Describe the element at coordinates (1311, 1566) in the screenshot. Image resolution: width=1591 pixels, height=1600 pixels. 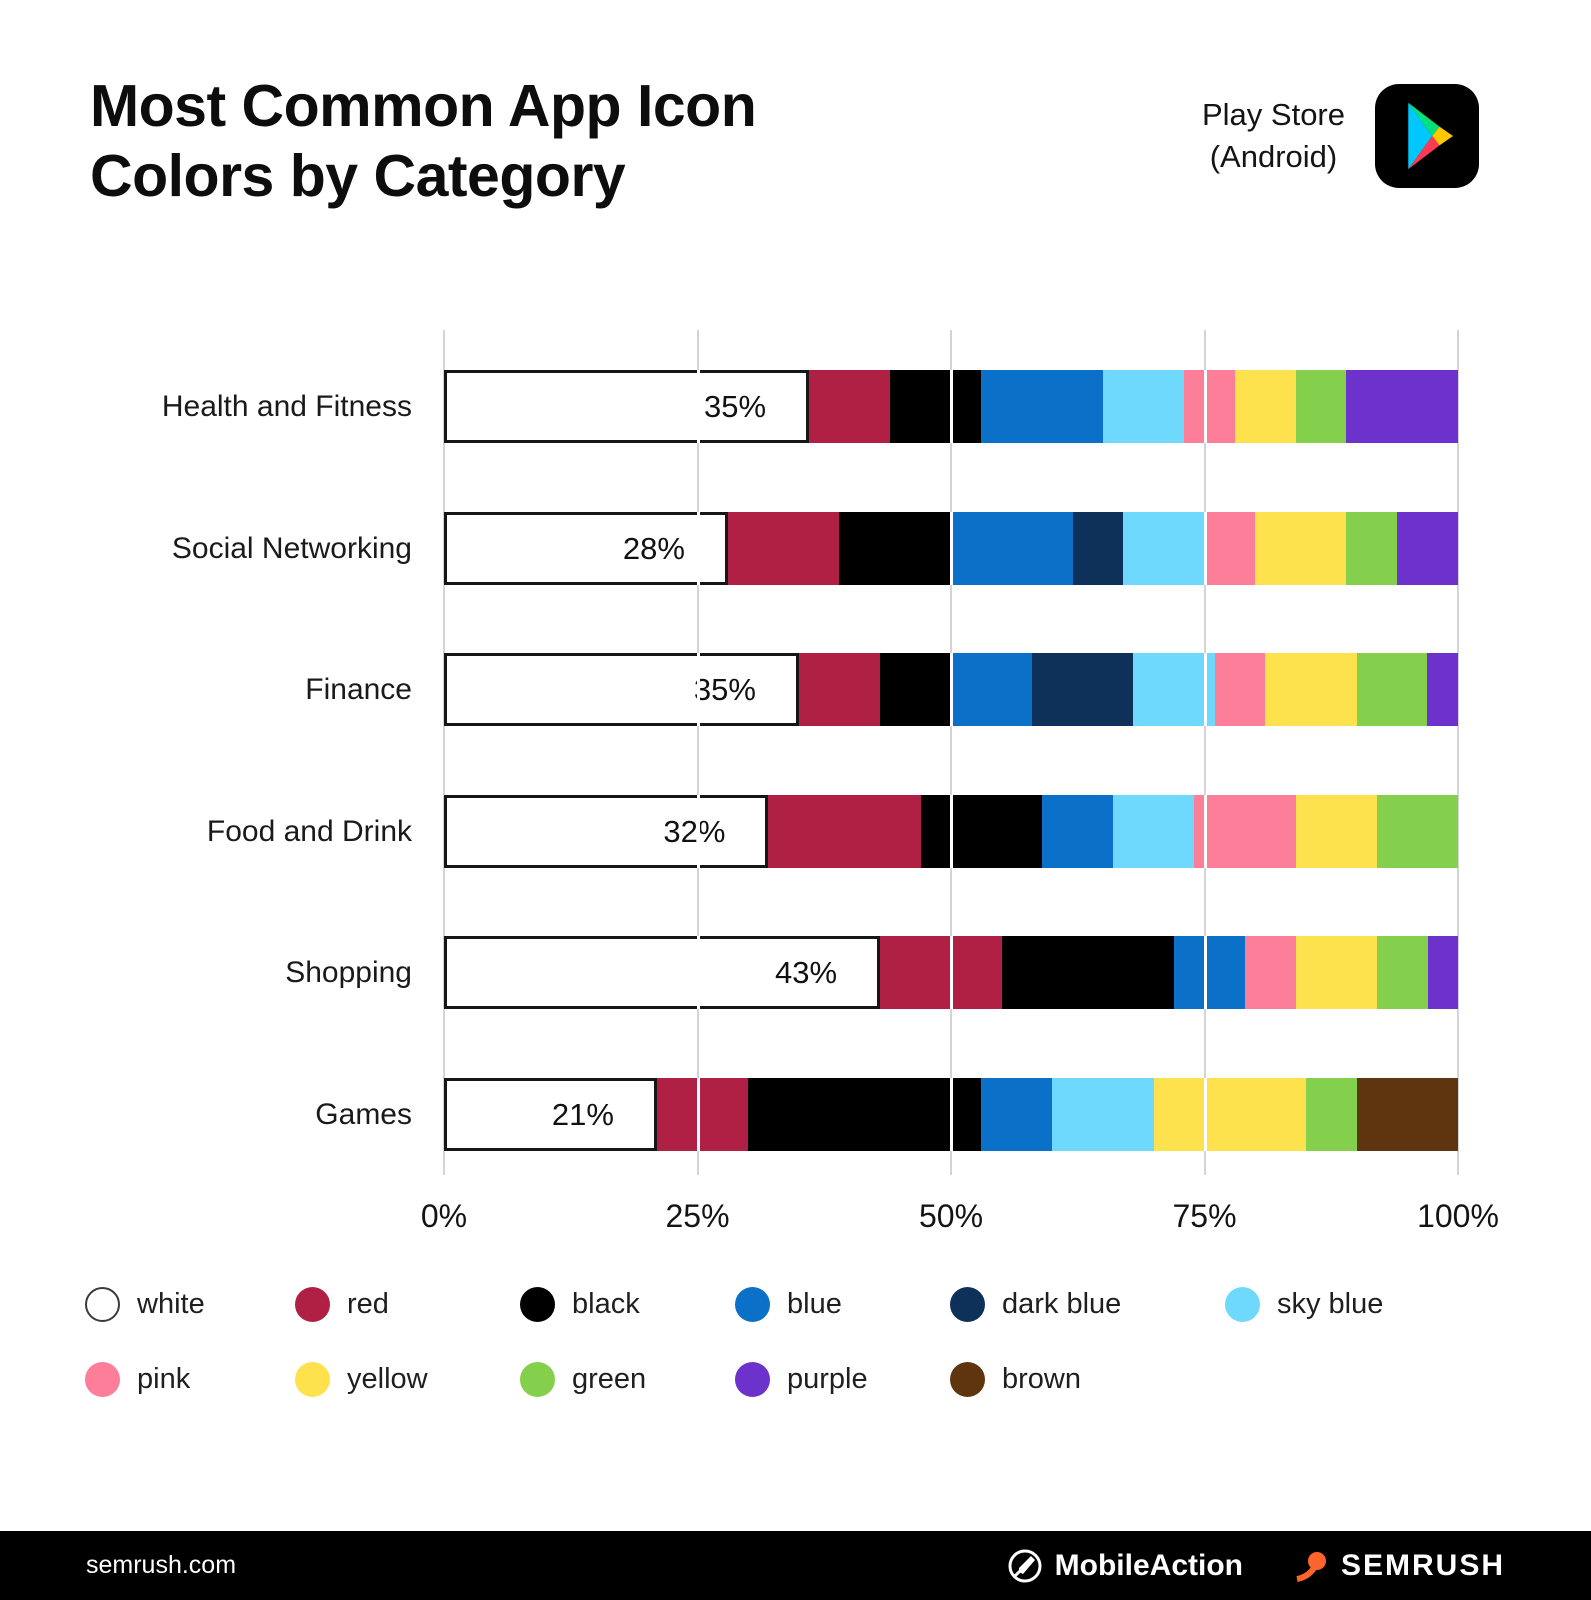
I see `semrush-flame-icon` at that location.